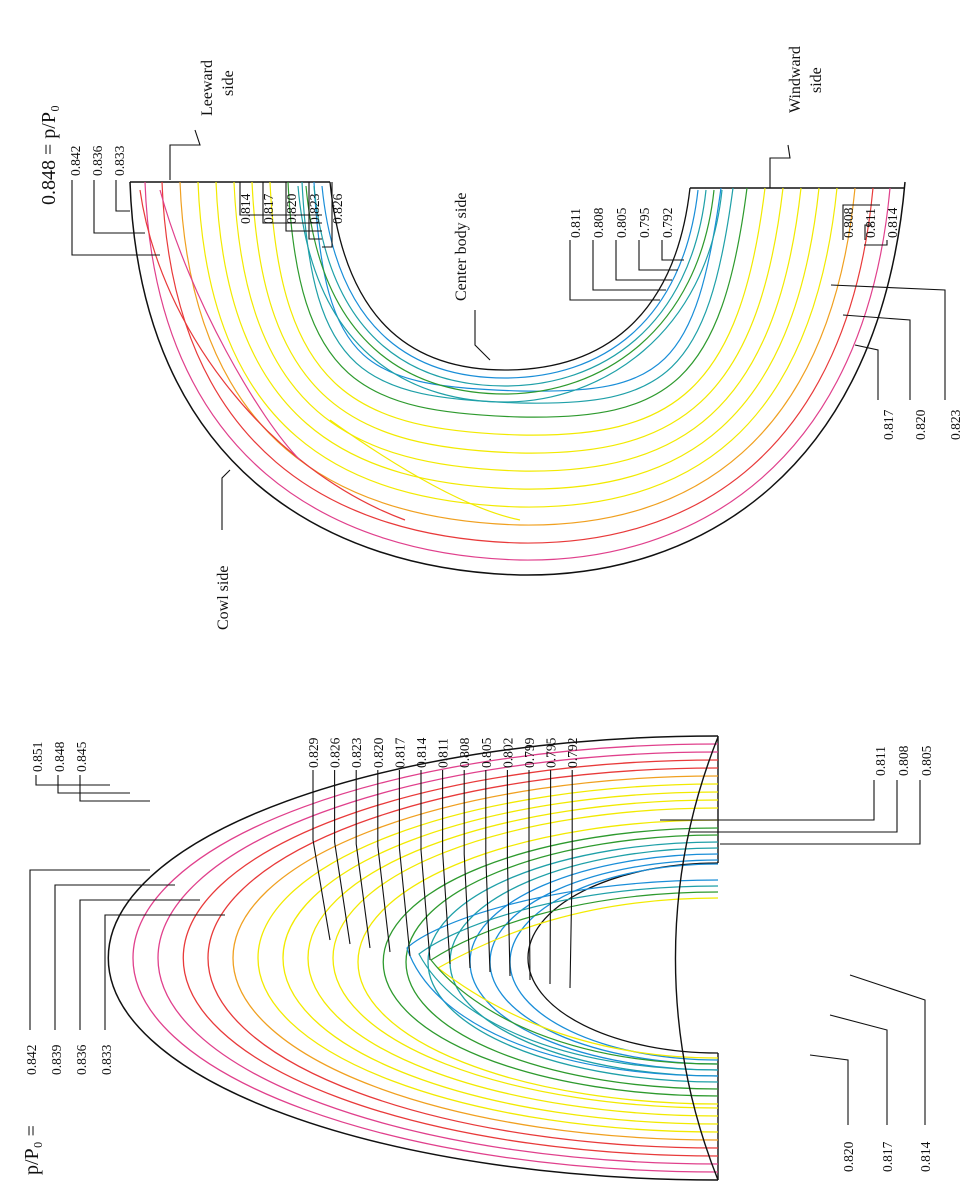  Describe the element at coordinates (268, 208) in the screenshot. I see `right-level-label: 0.817` at that location.